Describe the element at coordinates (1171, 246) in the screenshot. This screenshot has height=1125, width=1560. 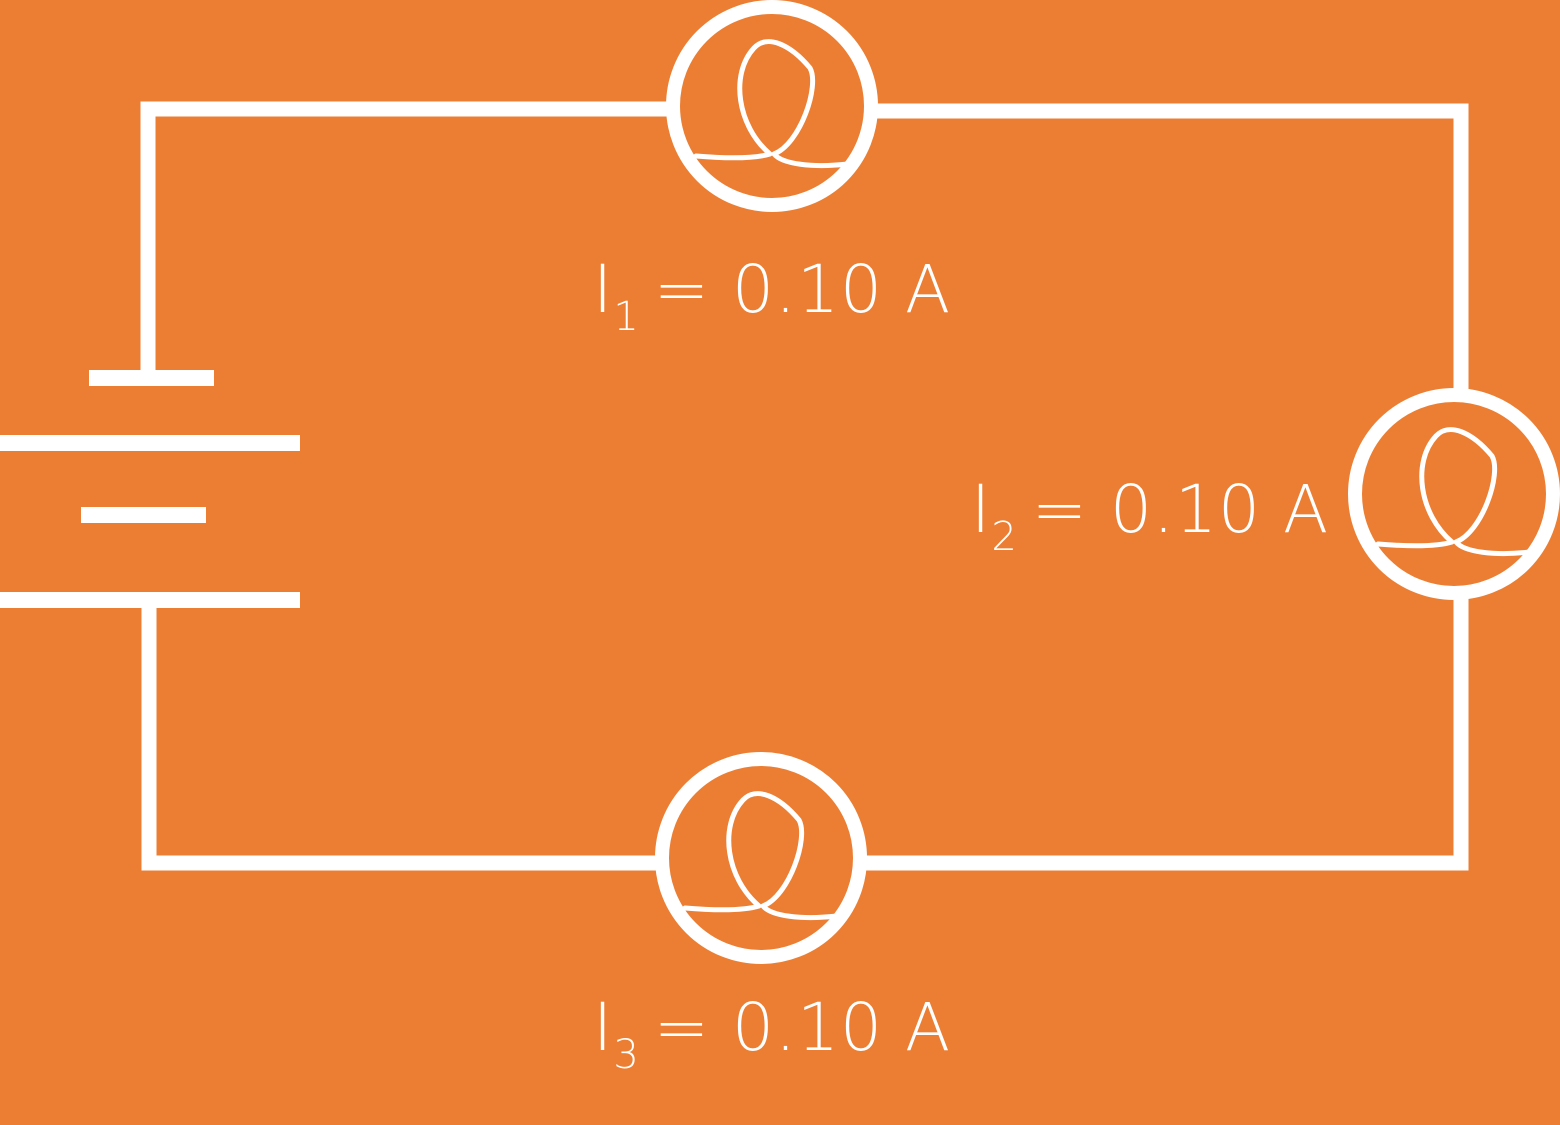
I see `wire-top-right` at that location.